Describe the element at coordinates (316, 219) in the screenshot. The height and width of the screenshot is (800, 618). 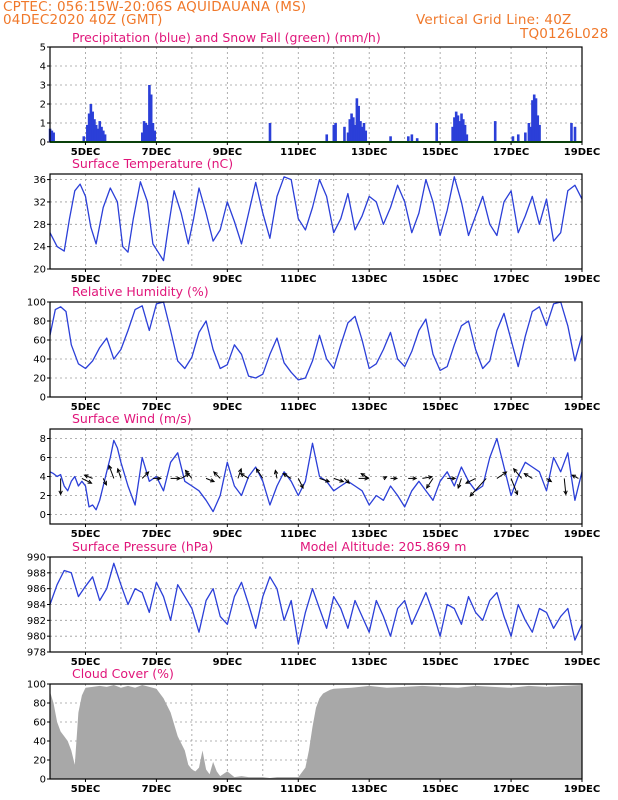
I see `temperature-series-line` at that location.